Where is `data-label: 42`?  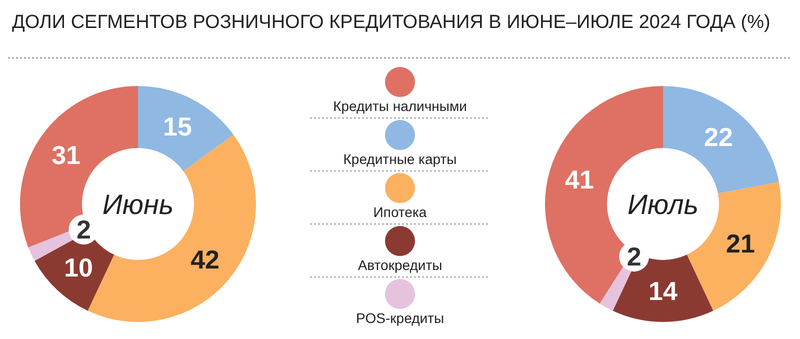
data-label: 42 is located at coordinates (205, 259).